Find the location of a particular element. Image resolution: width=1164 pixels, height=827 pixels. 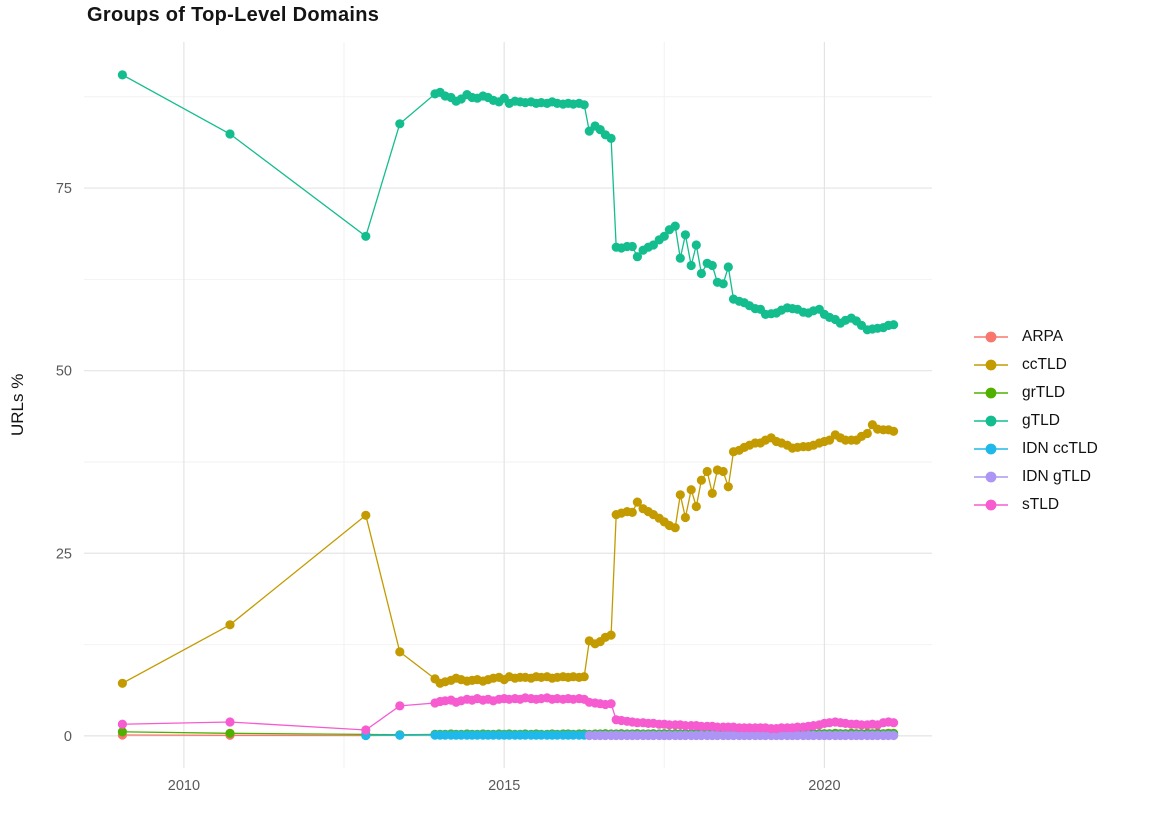

chart-title: Groups of Top-Level Domains is located at coordinates (233, 15).